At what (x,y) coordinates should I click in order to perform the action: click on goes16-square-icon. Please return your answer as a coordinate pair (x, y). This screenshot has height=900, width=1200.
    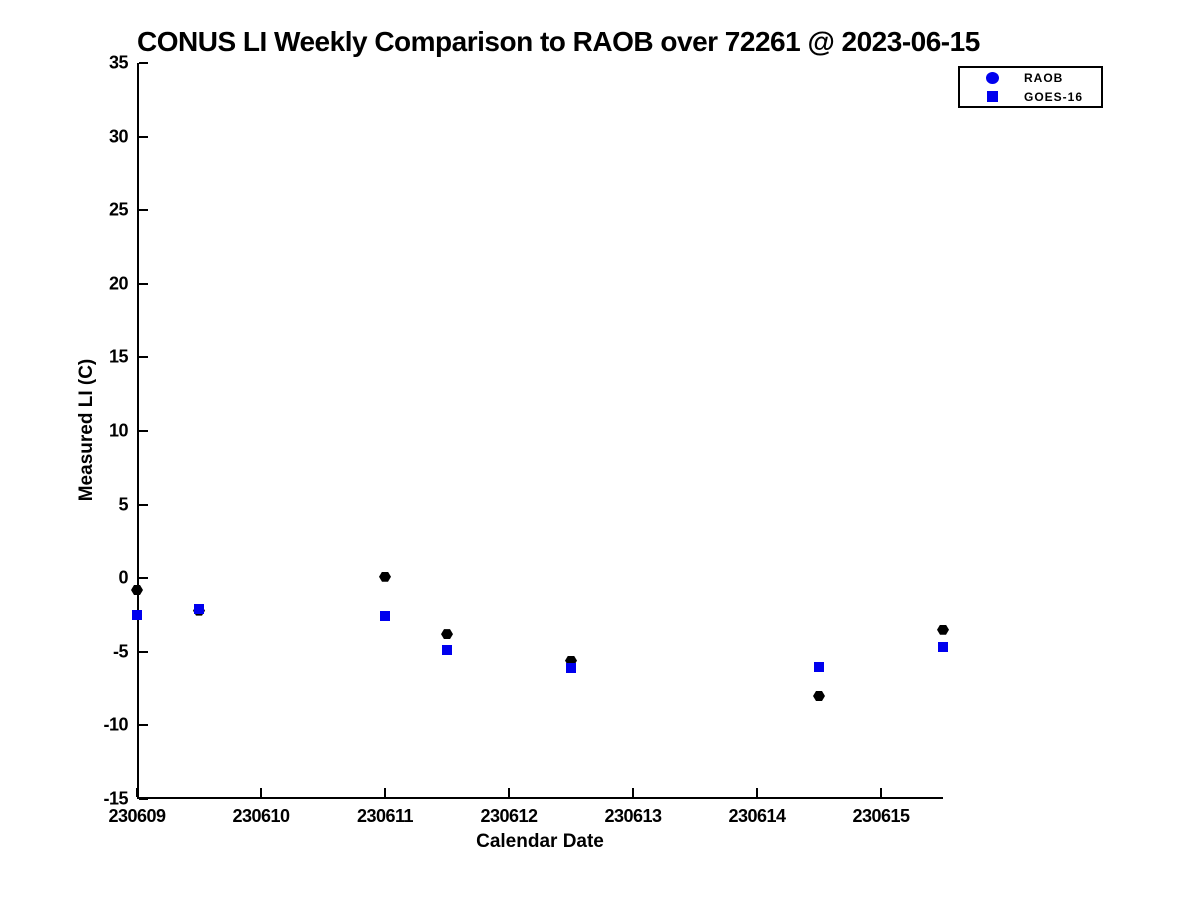
    Looking at the image, I should click on (992, 96).